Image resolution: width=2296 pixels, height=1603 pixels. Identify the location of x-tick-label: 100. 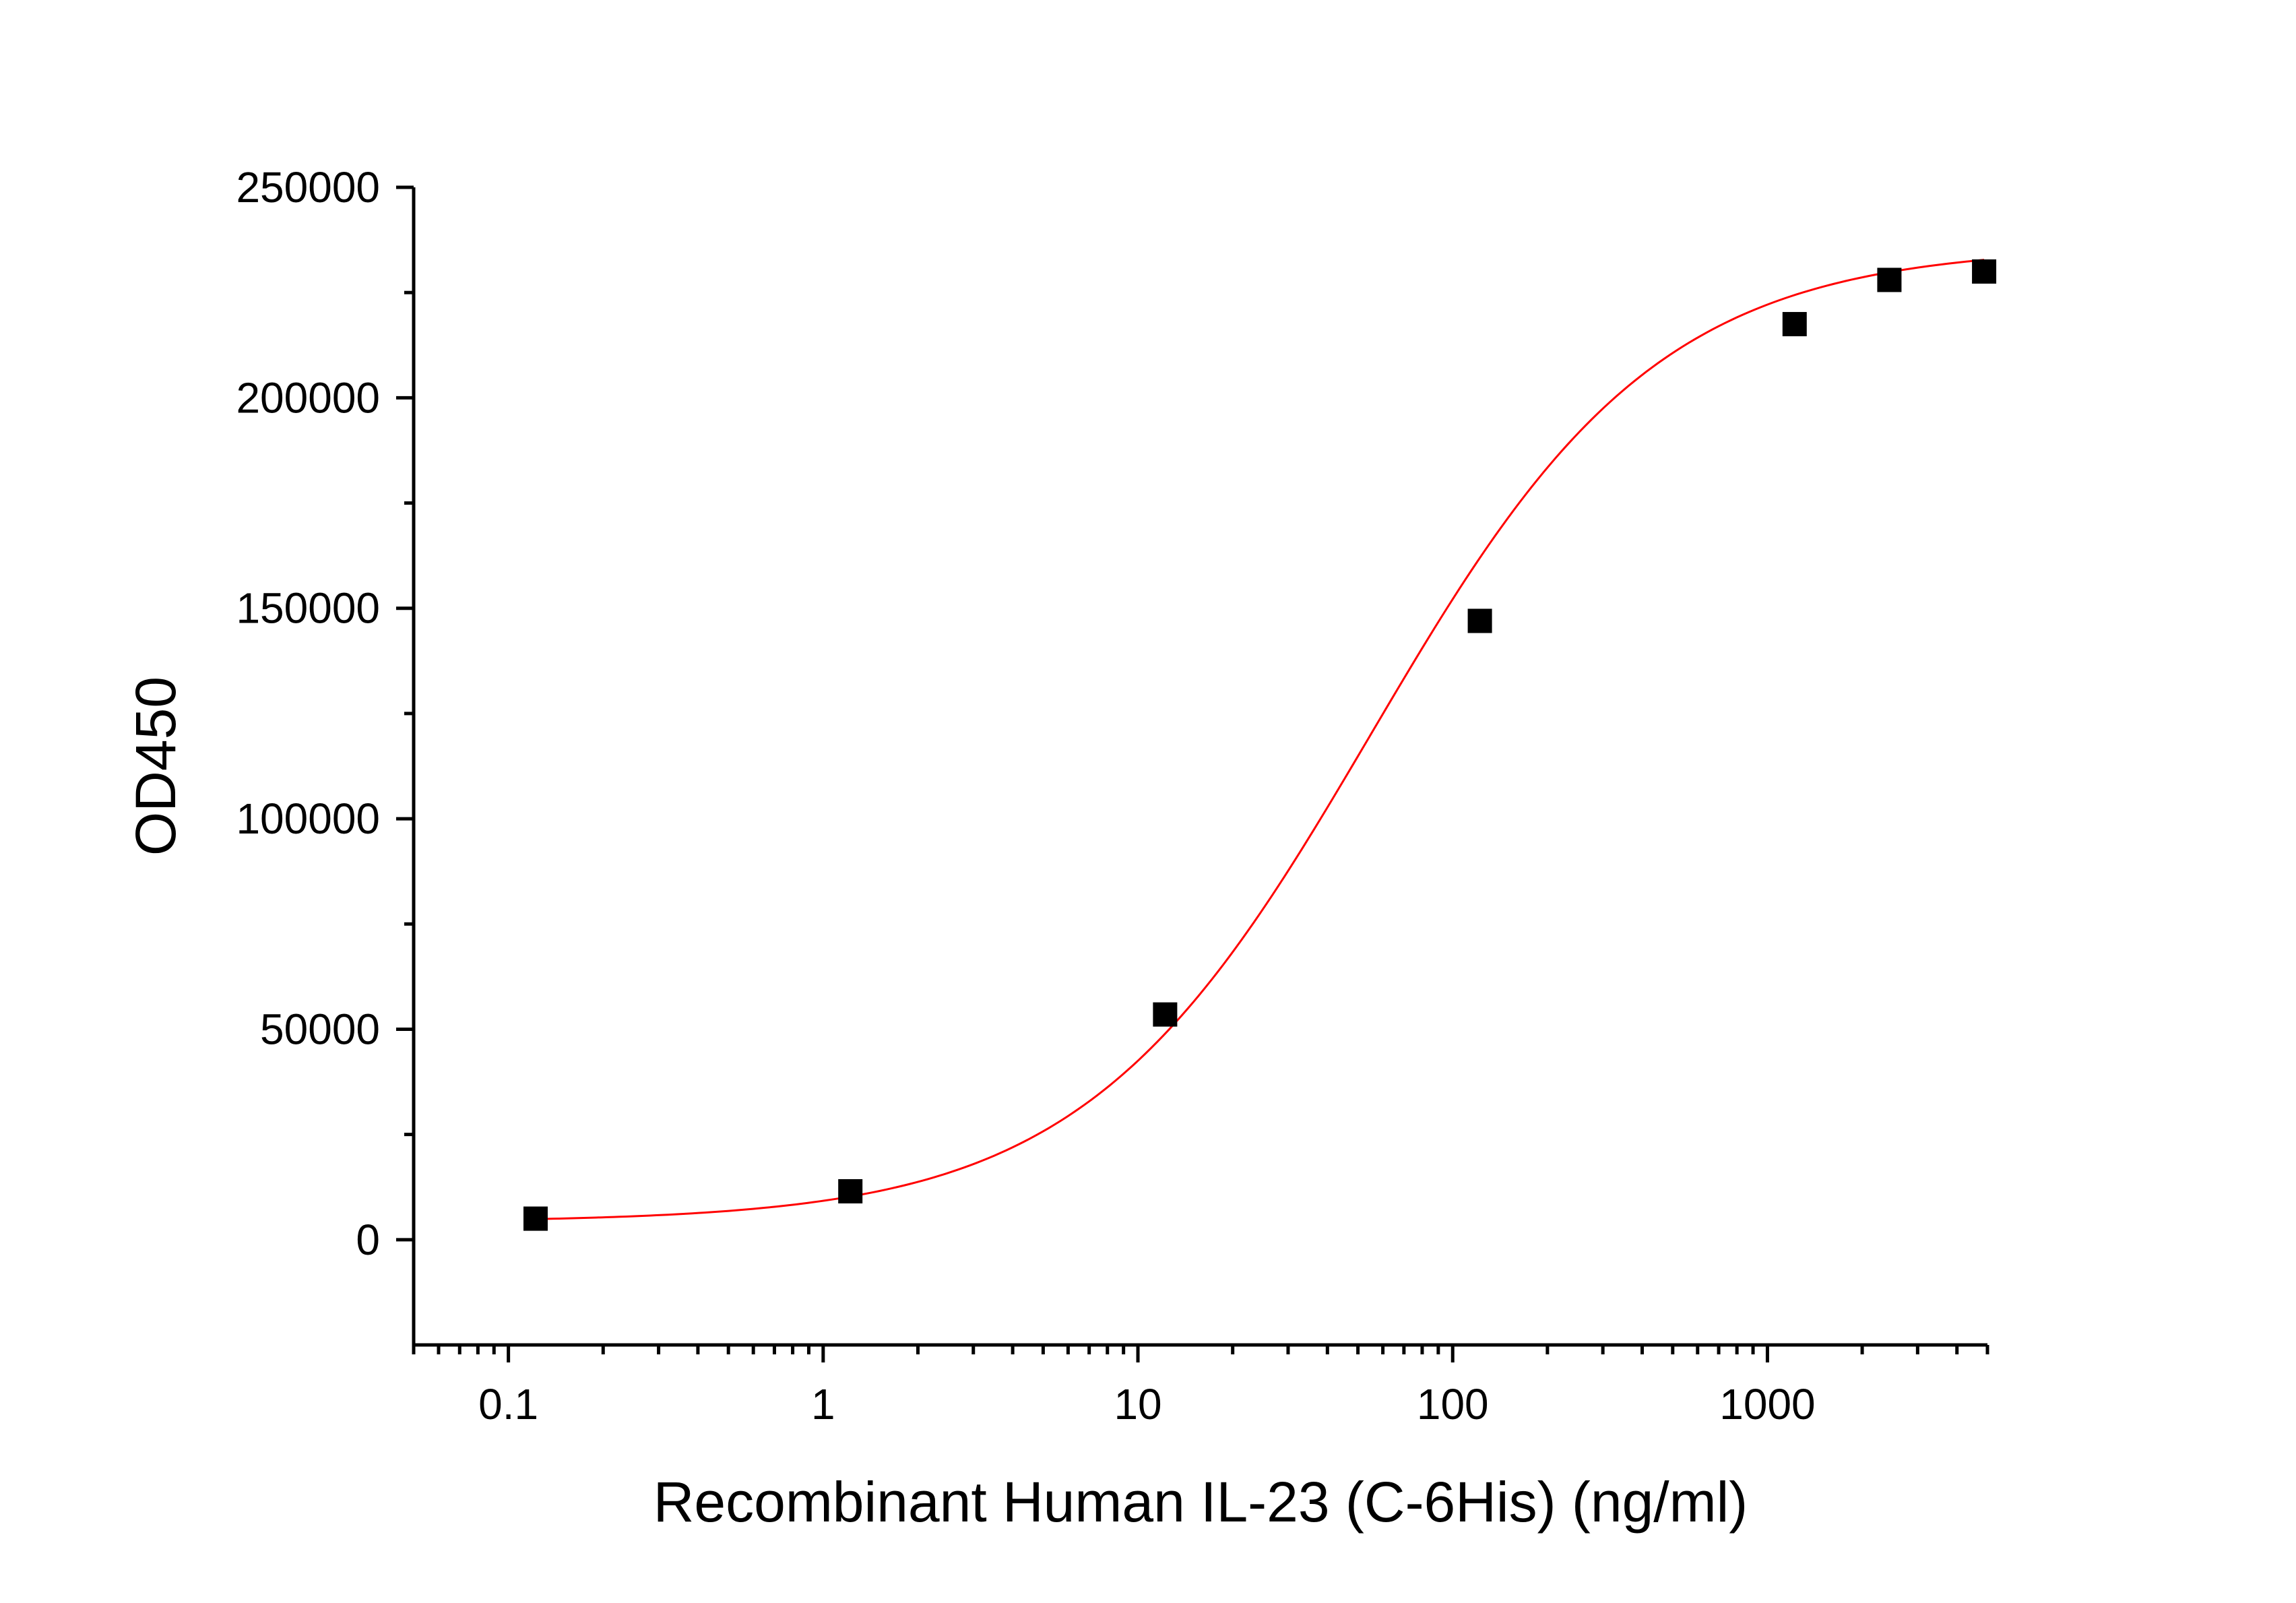
(1453, 1404).